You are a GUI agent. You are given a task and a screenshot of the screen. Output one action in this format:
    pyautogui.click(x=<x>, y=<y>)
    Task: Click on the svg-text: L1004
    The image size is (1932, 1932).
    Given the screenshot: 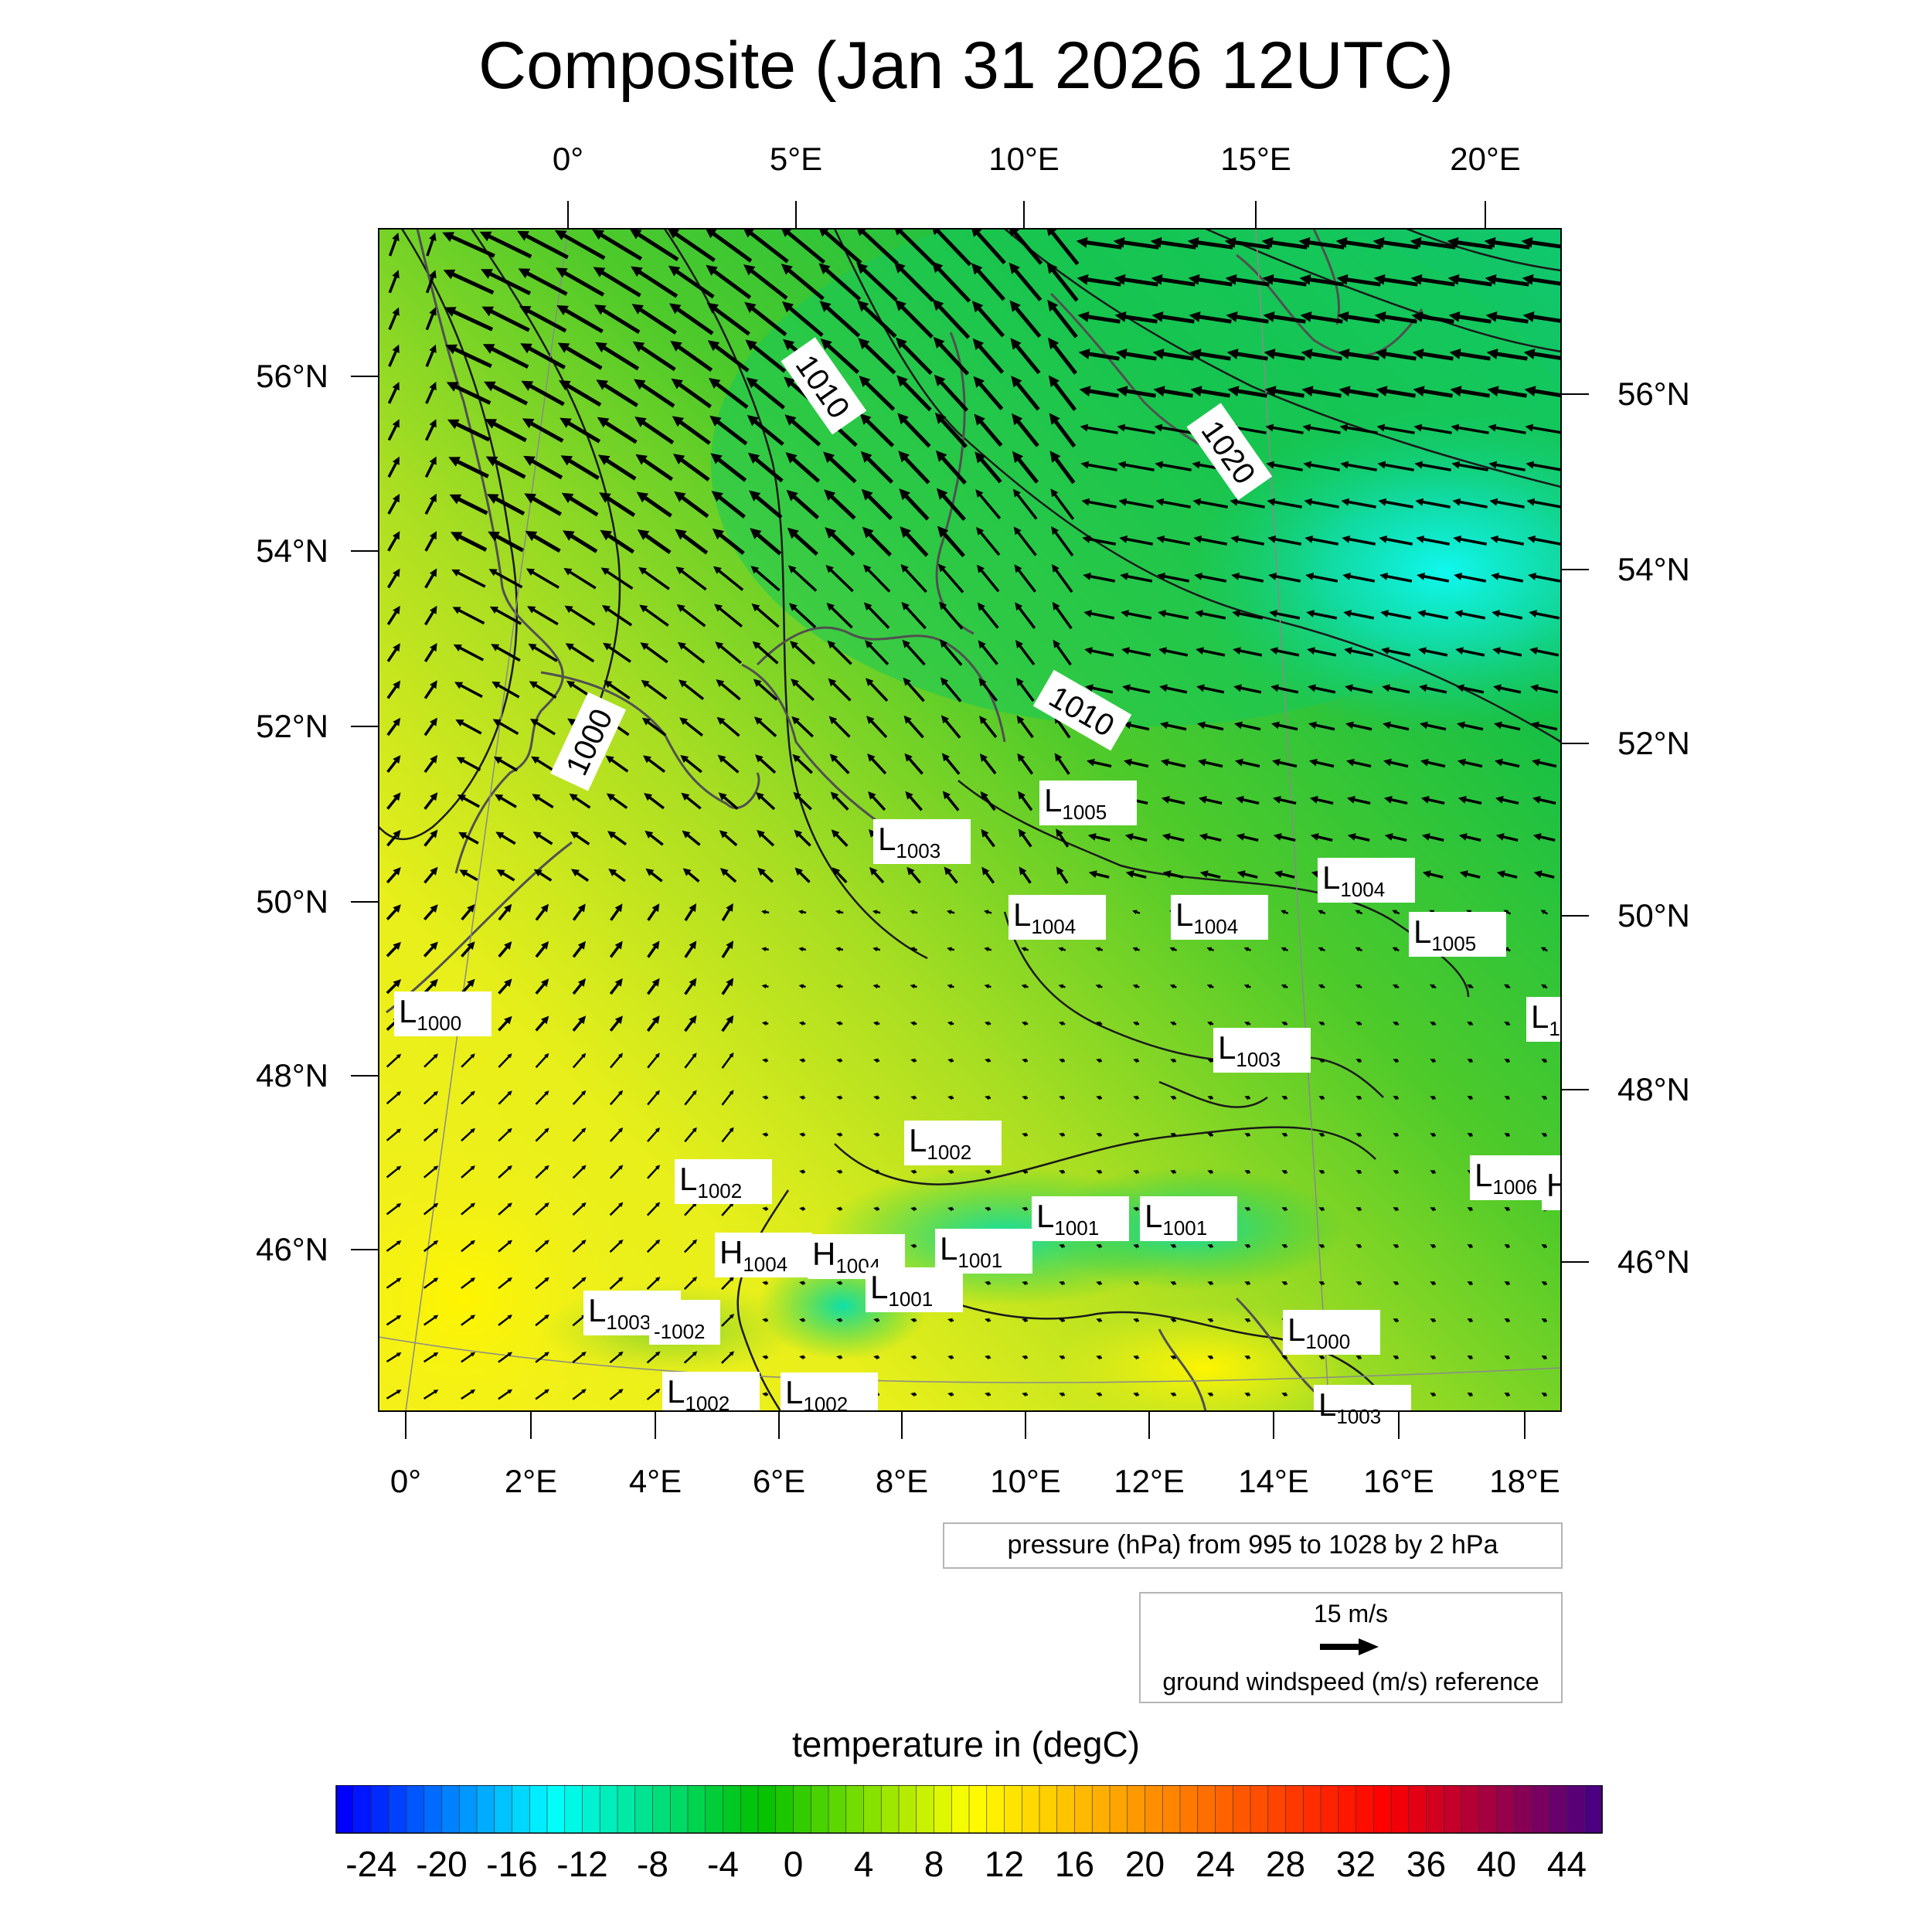 What is the action you would take?
    pyautogui.click(x=1044, y=917)
    